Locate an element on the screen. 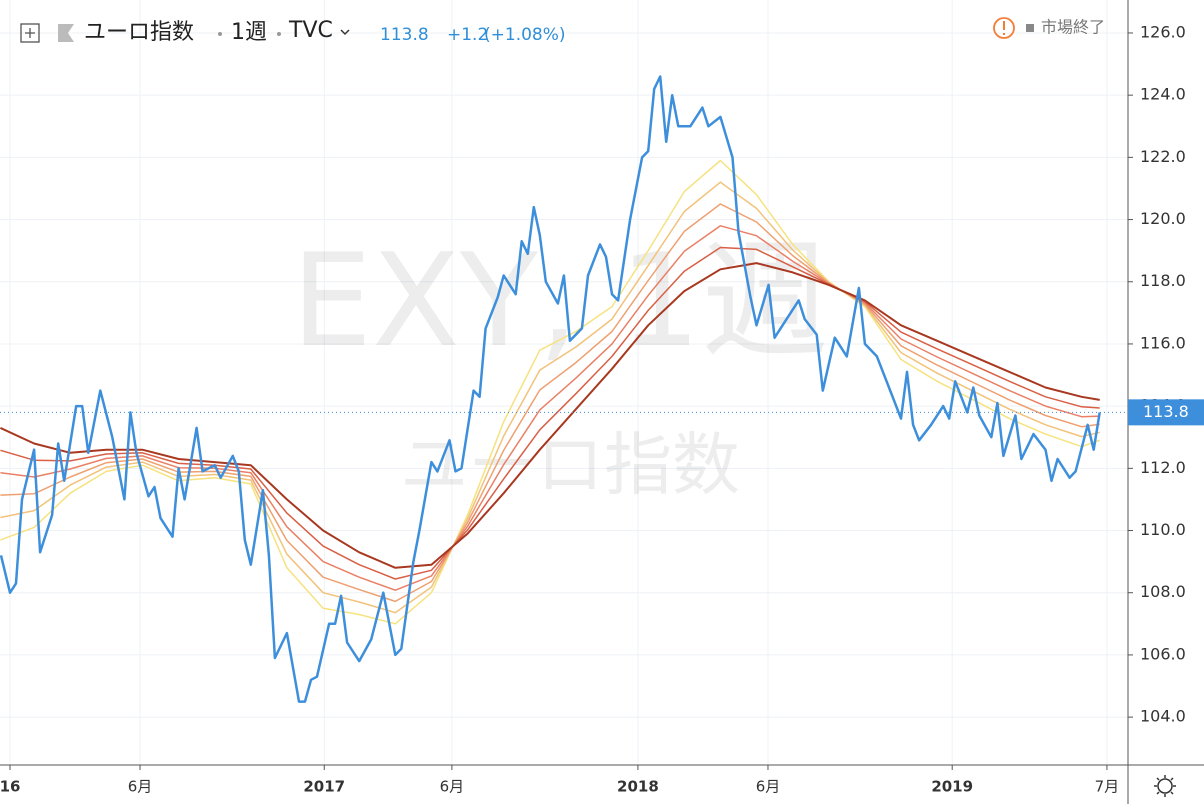  y-tick-label: 108.0 is located at coordinates (1163, 591).